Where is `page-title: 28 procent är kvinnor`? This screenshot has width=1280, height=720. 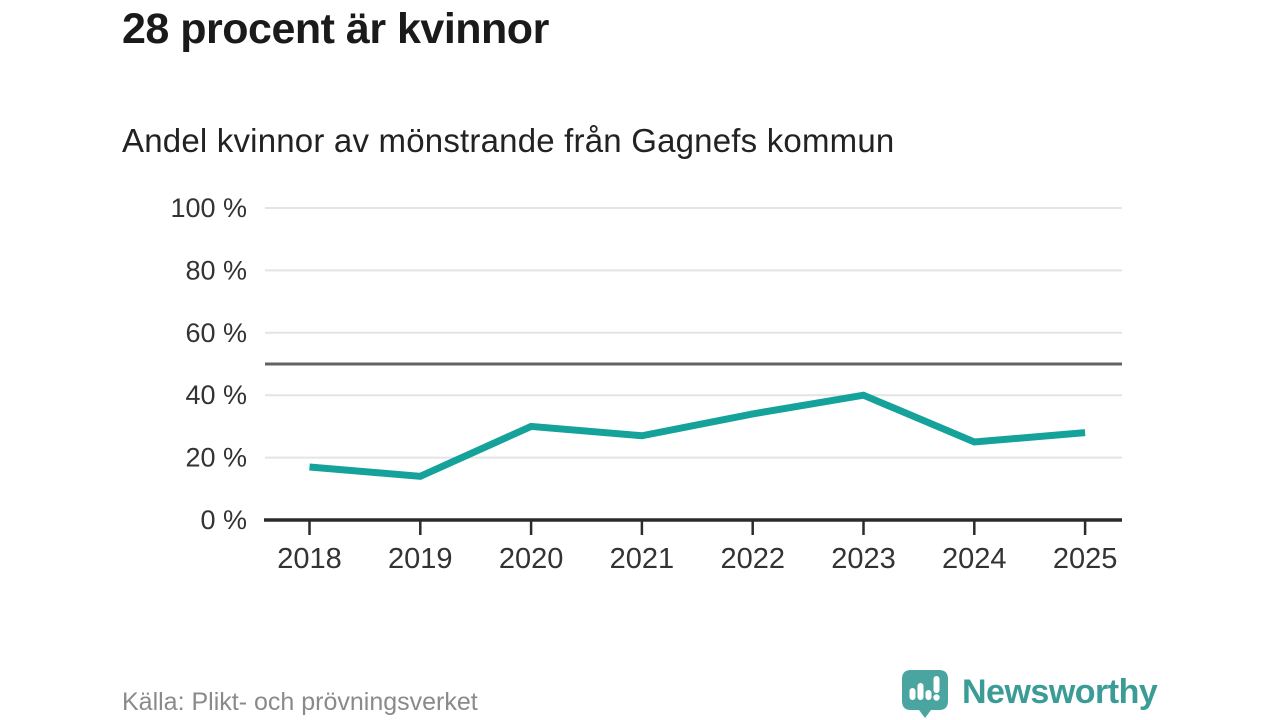
page-title: 28 procent är kvinnor is located at coordinates (335, 29).